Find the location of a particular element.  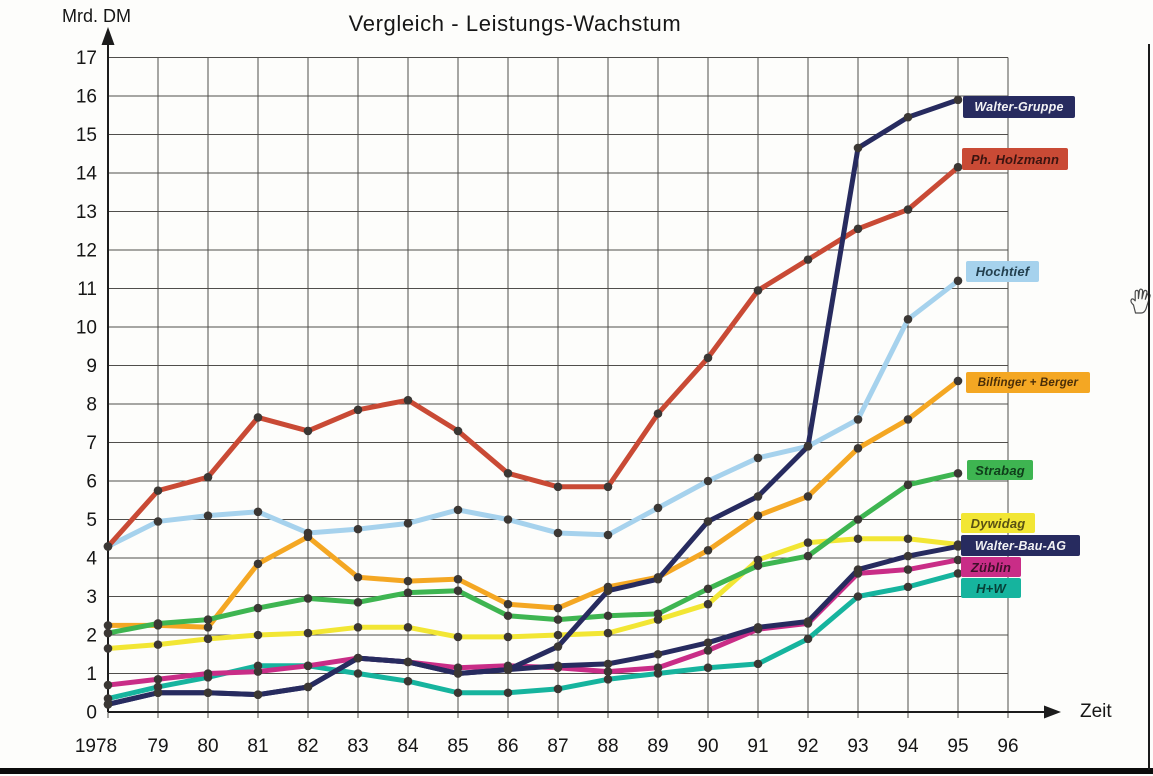

x-tick-label: 87 is located at coordinates (557, 746).